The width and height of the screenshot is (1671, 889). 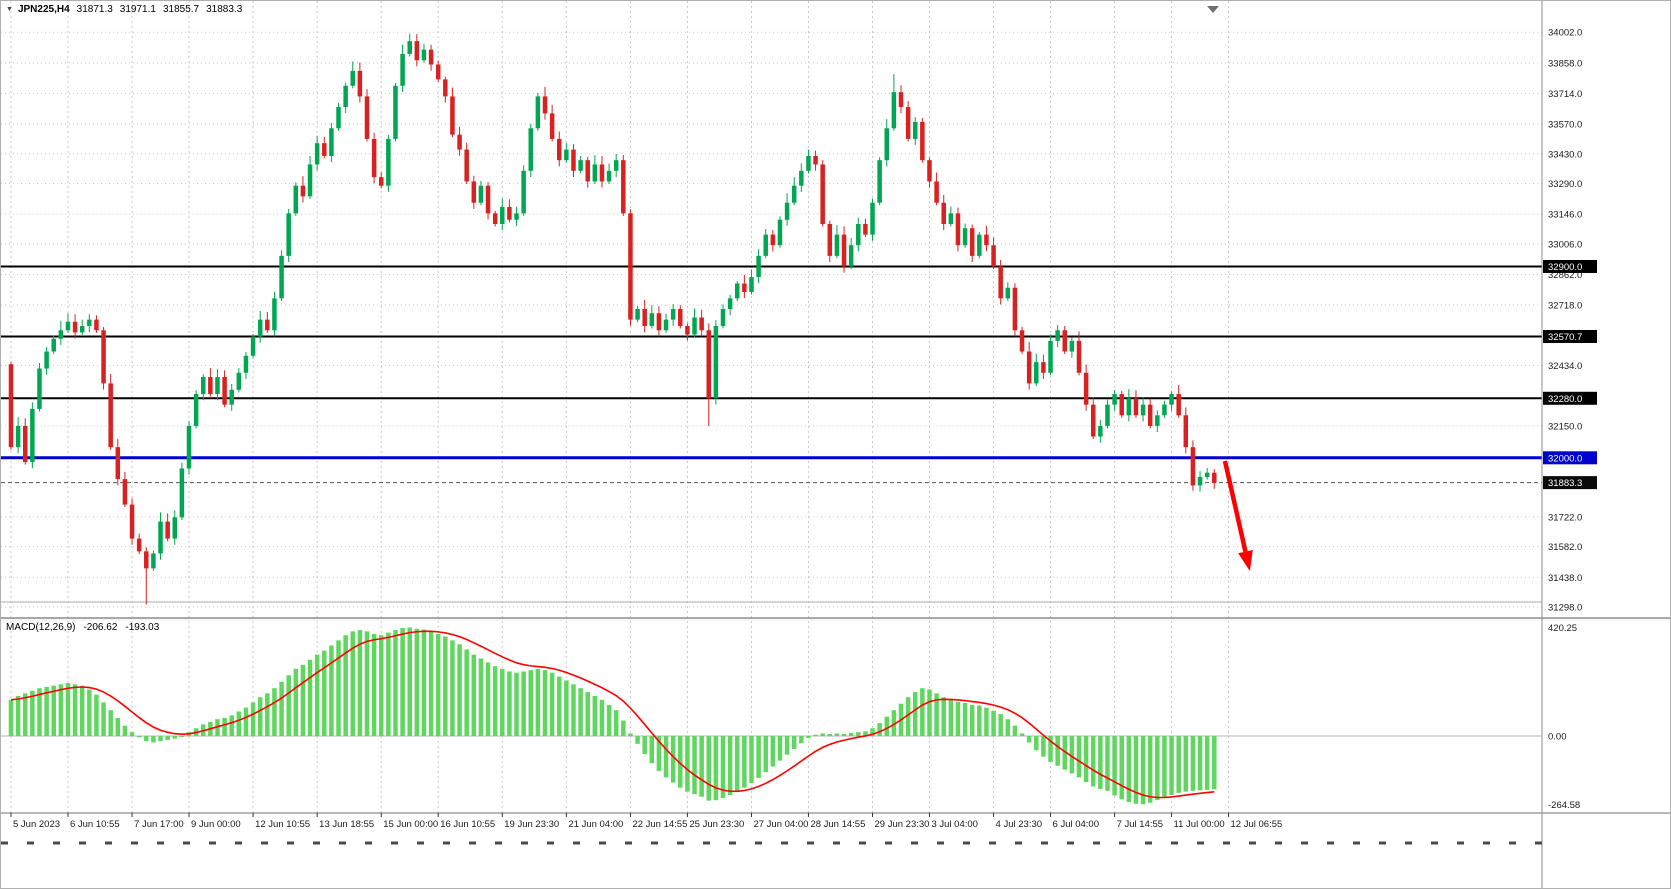 What do you see at coordinates (1565, 608) in the screenshot?
I see `svg-text: 31298.0` at bounding box center [1565, 608].